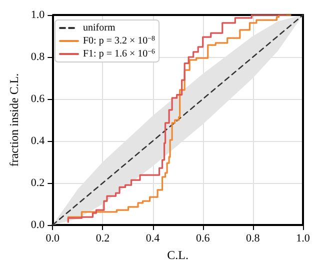  I want to click on y-tick-label: 1.0, so click(38, 15).